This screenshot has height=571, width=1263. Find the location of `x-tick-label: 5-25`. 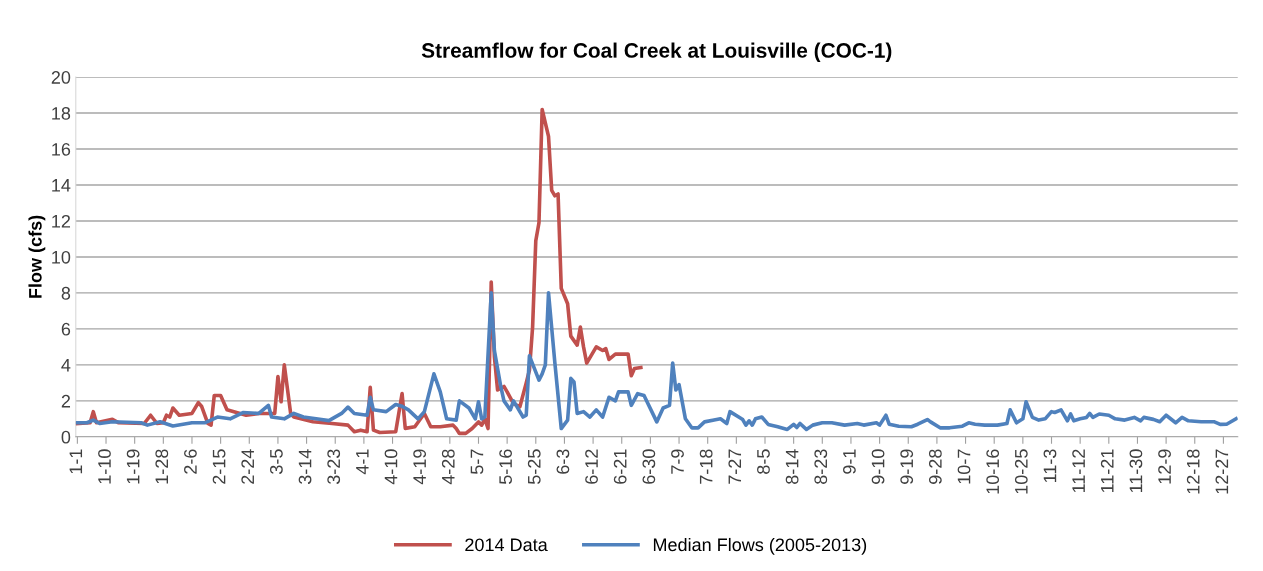

x-tick-label: 5-25 is located at coordinates (534, 467).